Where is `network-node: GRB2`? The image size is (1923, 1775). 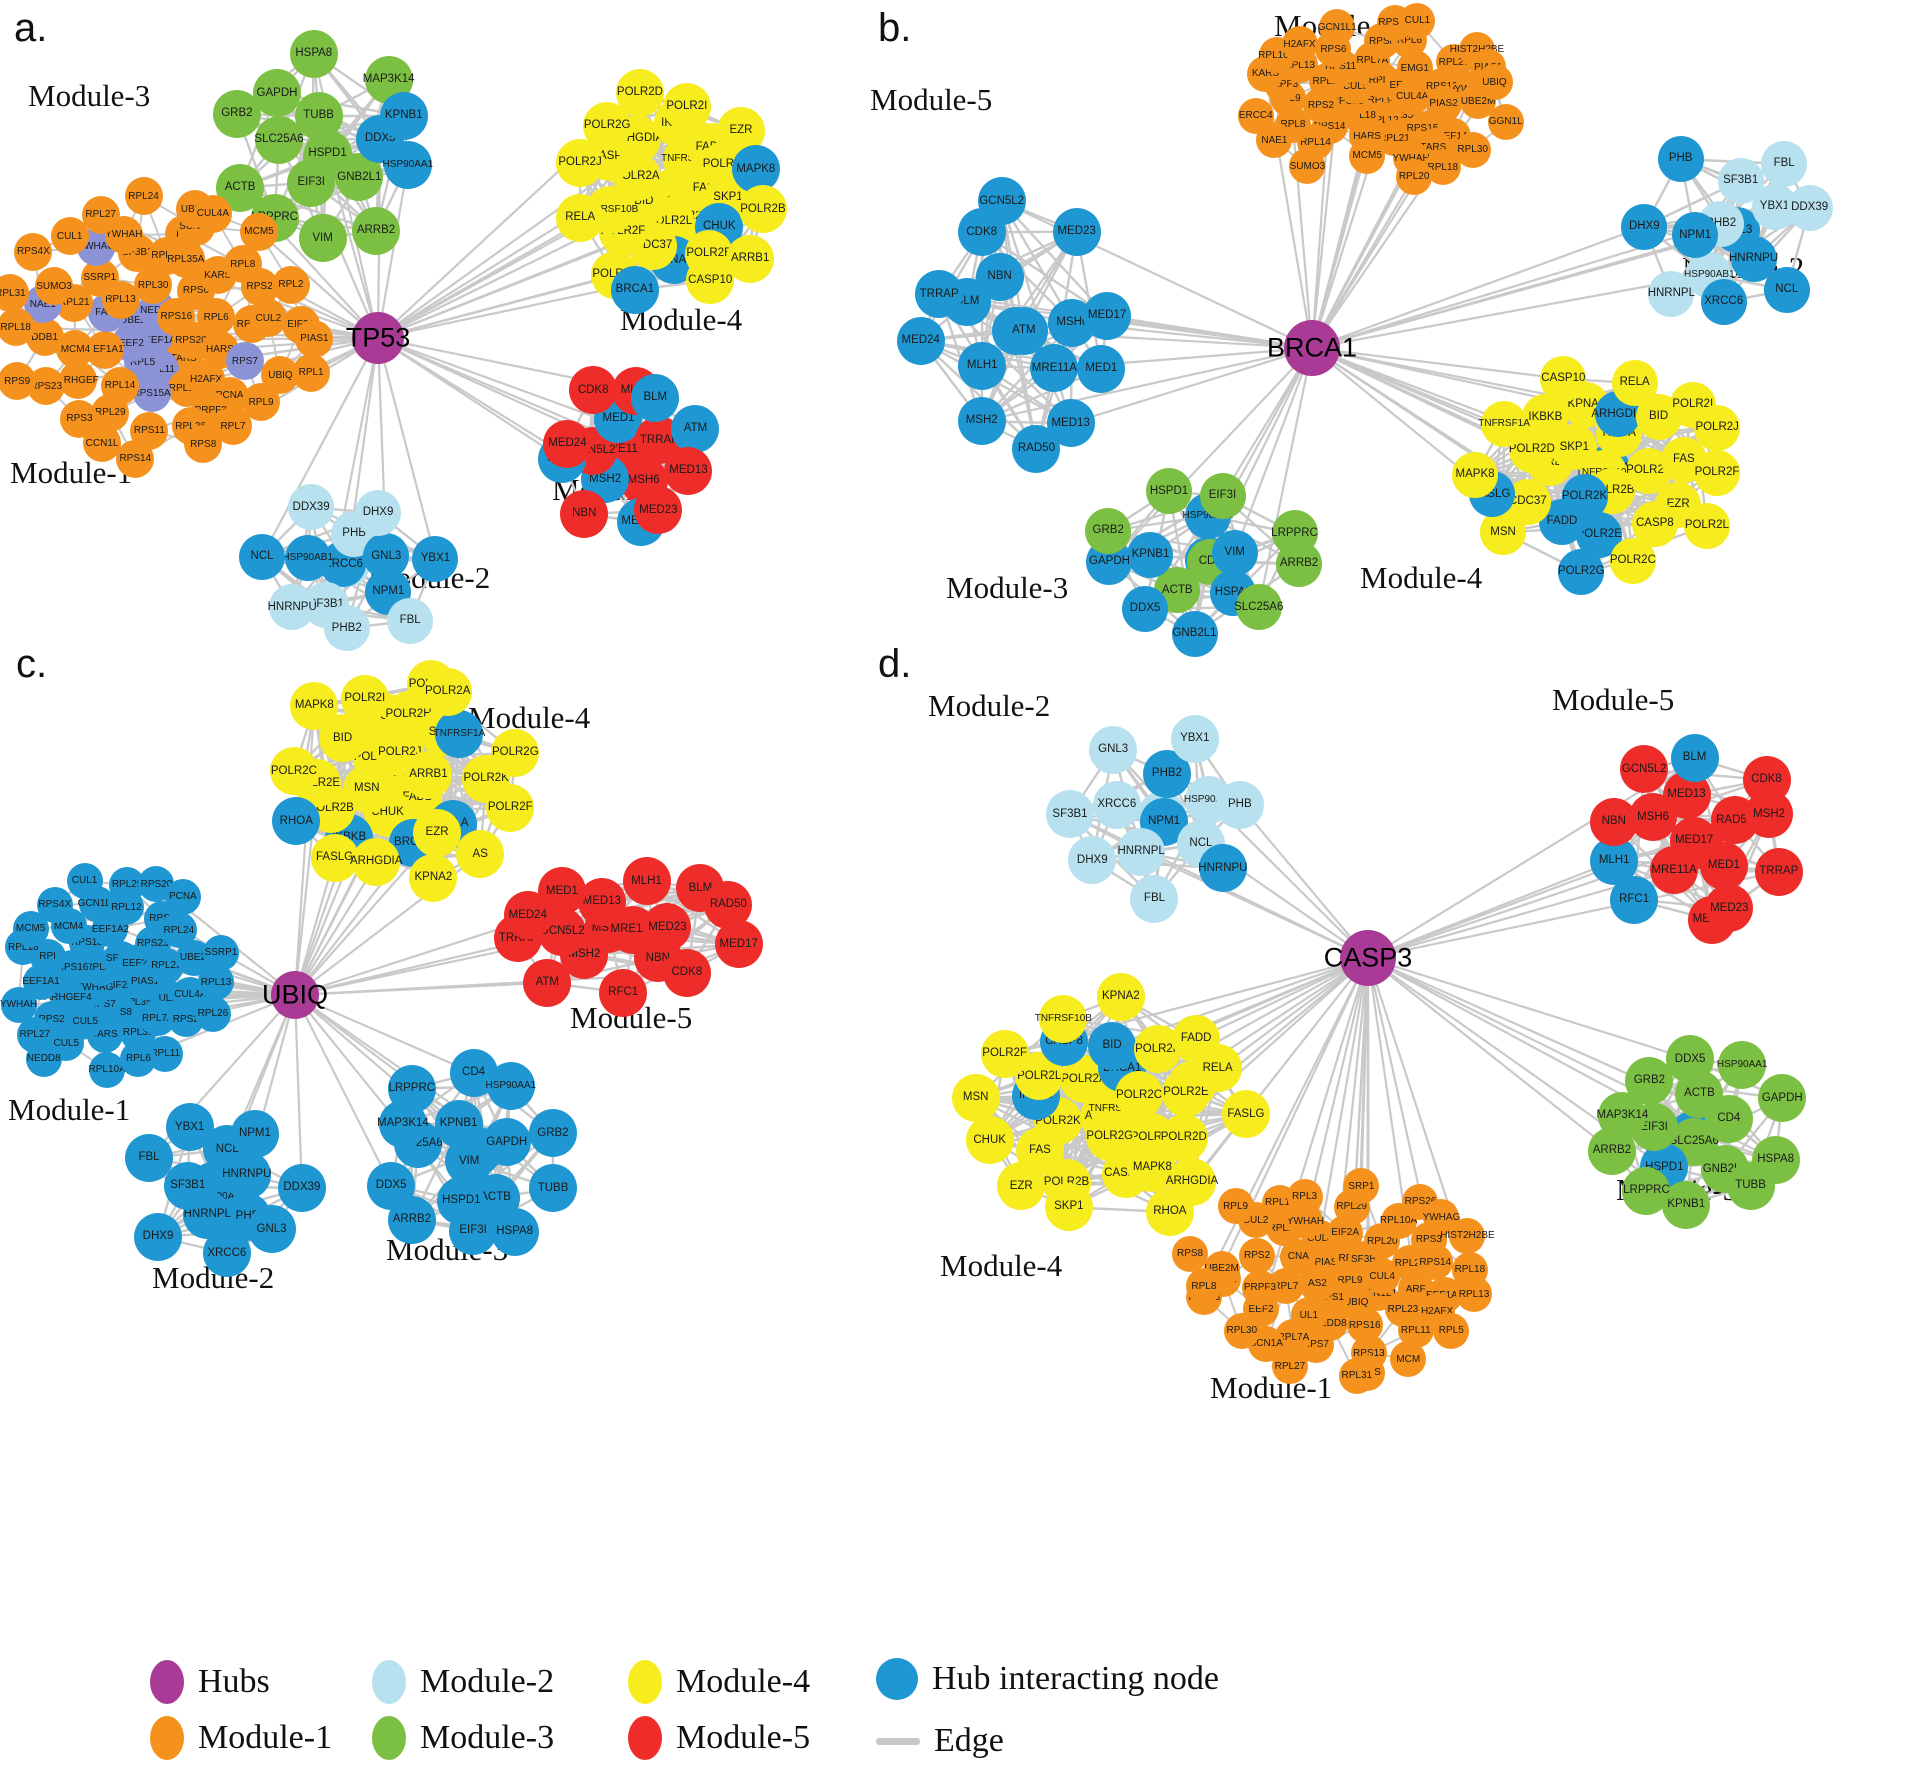
network-node: GRB2 is located at coordinates (552, 1133).